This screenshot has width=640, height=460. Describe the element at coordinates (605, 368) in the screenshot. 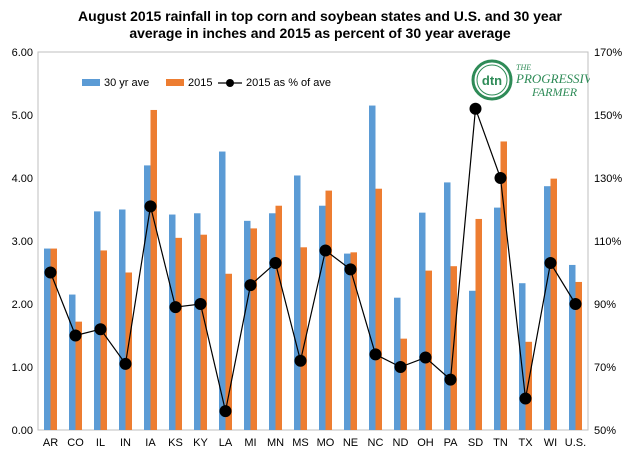

I see `right-axis-tick-label: 70%` at that location.